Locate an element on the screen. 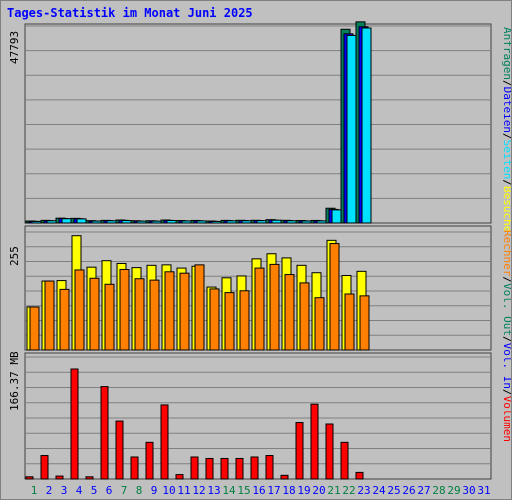  x-tick-label: 16 is located at coordinates (258, 490).